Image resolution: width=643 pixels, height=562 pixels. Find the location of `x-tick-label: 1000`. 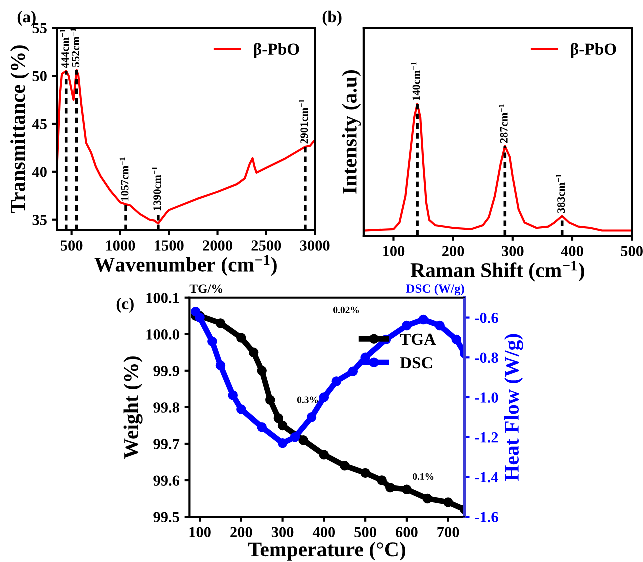

x-tick-label: 1000 is located at coordinates (121, 245).